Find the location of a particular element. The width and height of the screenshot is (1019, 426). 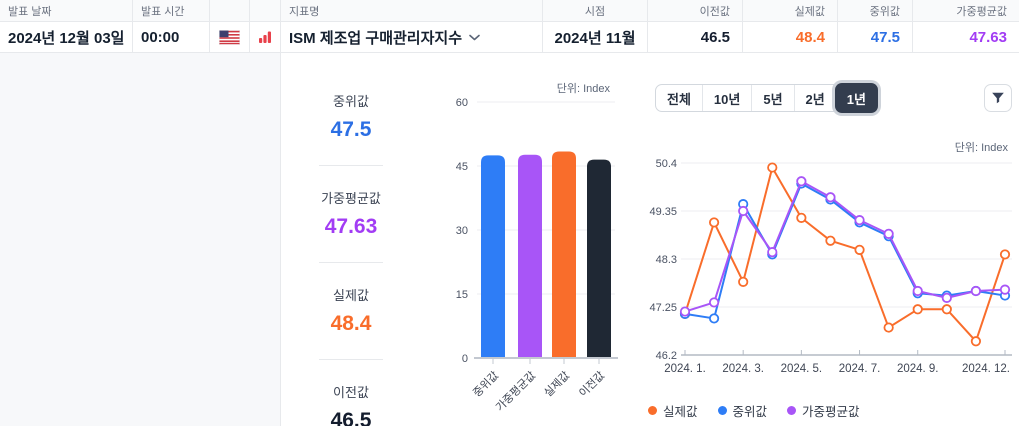

stat-actual: 실제값 48.4 is located at coordinates (351, 311).